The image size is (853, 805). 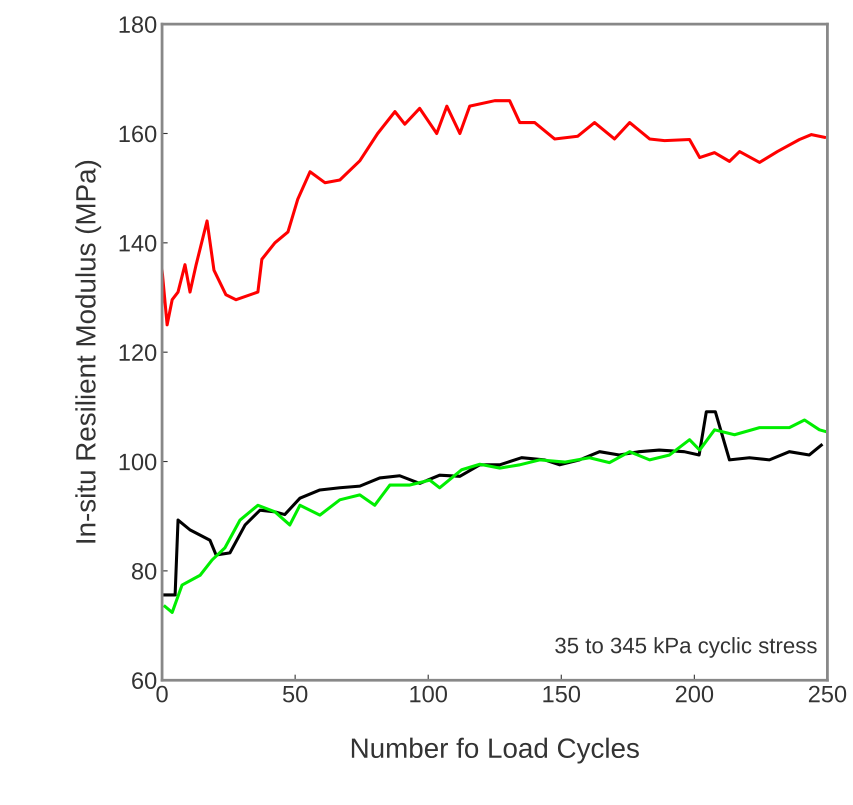 I want to click on y-tick-label: 120, so click(x=138, y=352).